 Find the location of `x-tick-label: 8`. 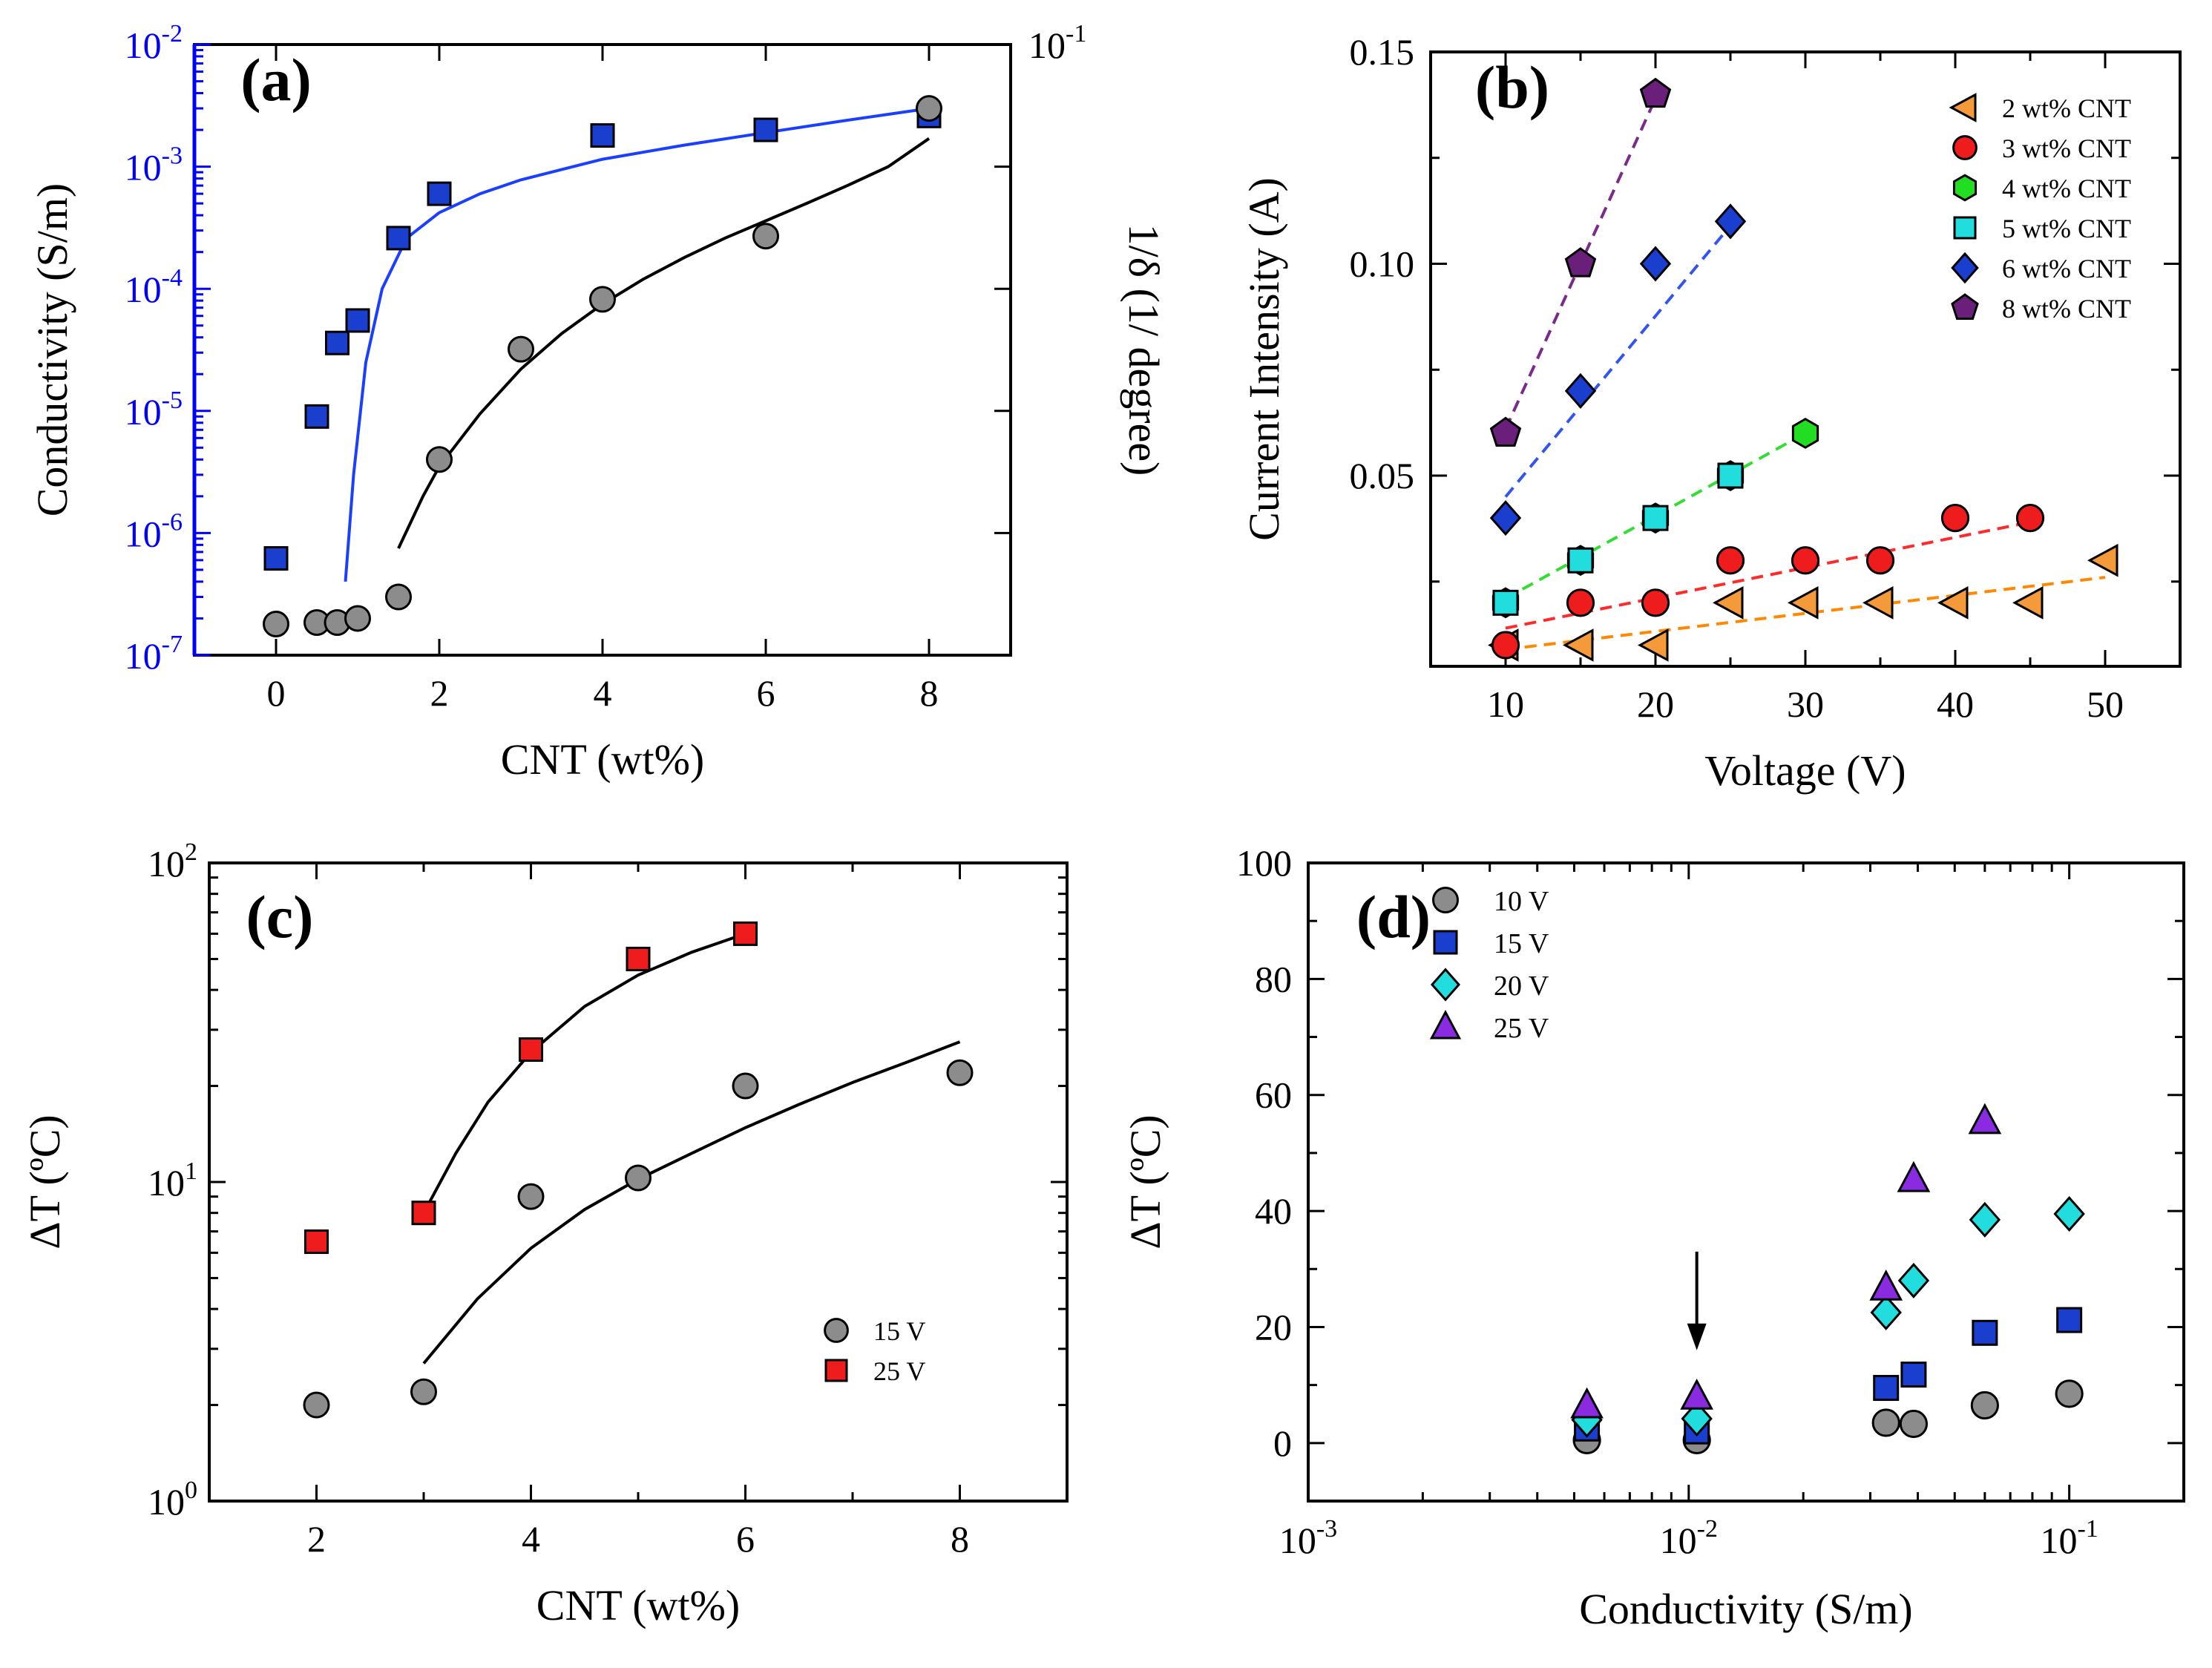

x-tick-label: 8 is located at coordinates (929, 693).